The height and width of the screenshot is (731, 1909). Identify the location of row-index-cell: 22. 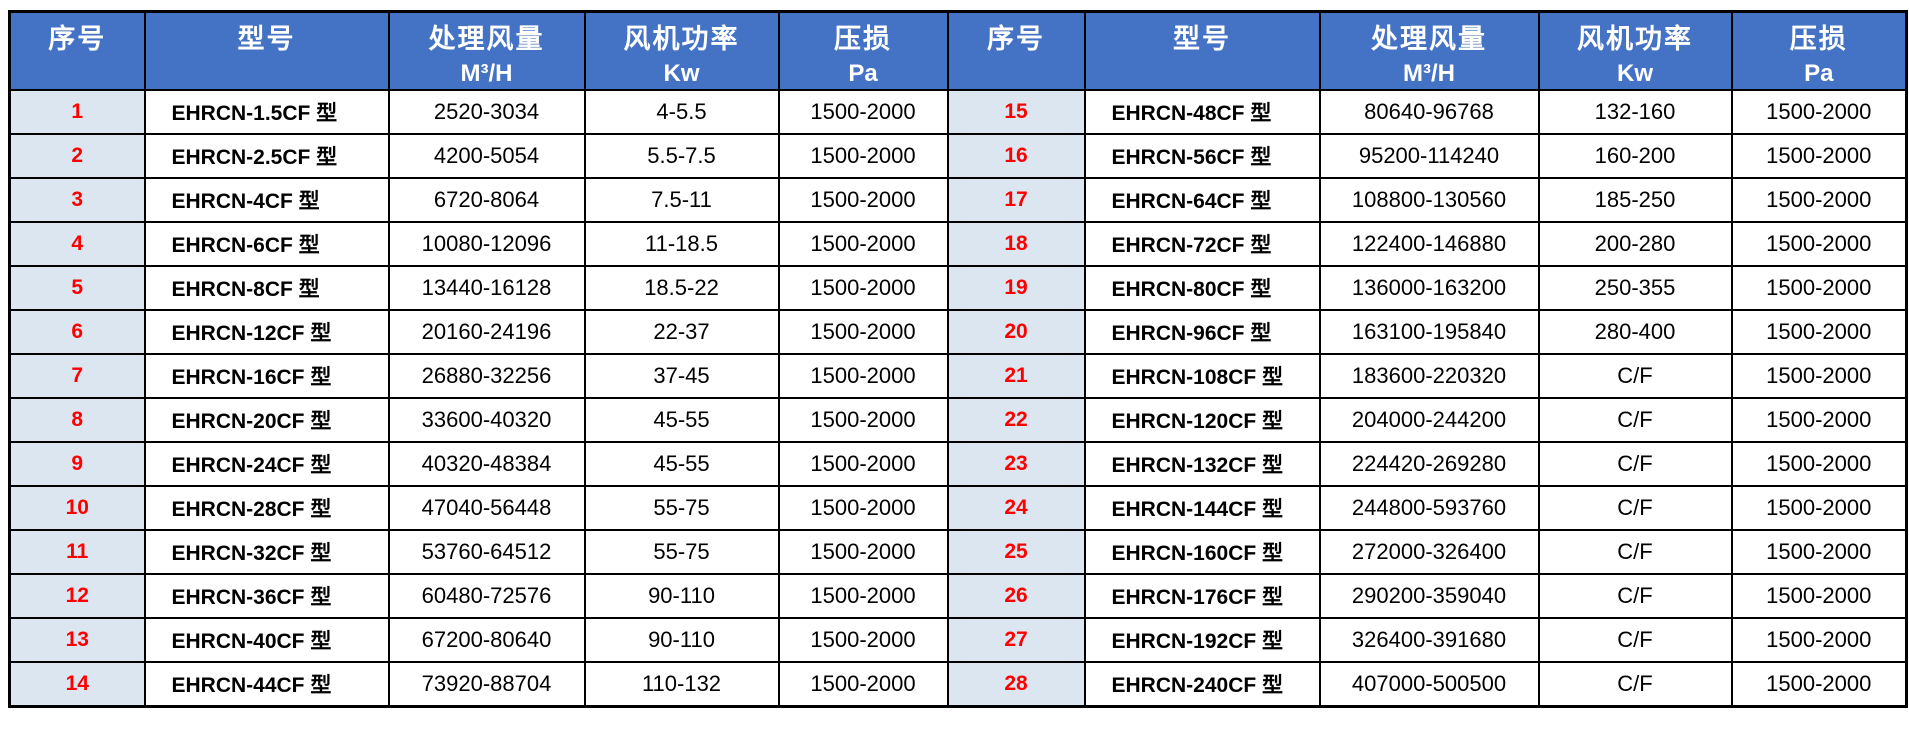
(1016, 420).